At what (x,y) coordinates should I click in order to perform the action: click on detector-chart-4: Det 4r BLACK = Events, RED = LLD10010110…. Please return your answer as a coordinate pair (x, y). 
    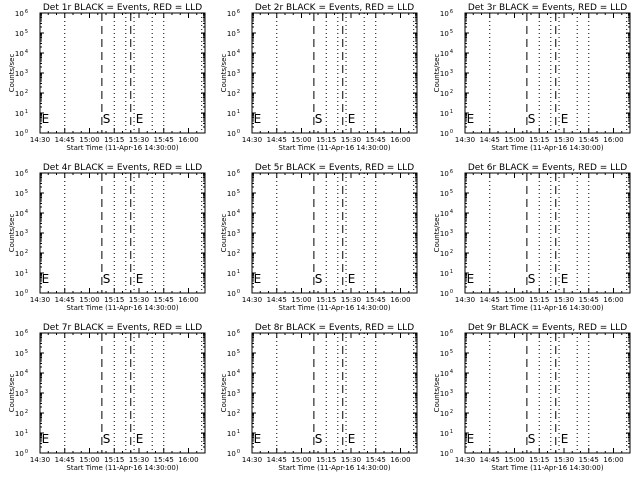
    Looking at the image, I should click on (107, 237).